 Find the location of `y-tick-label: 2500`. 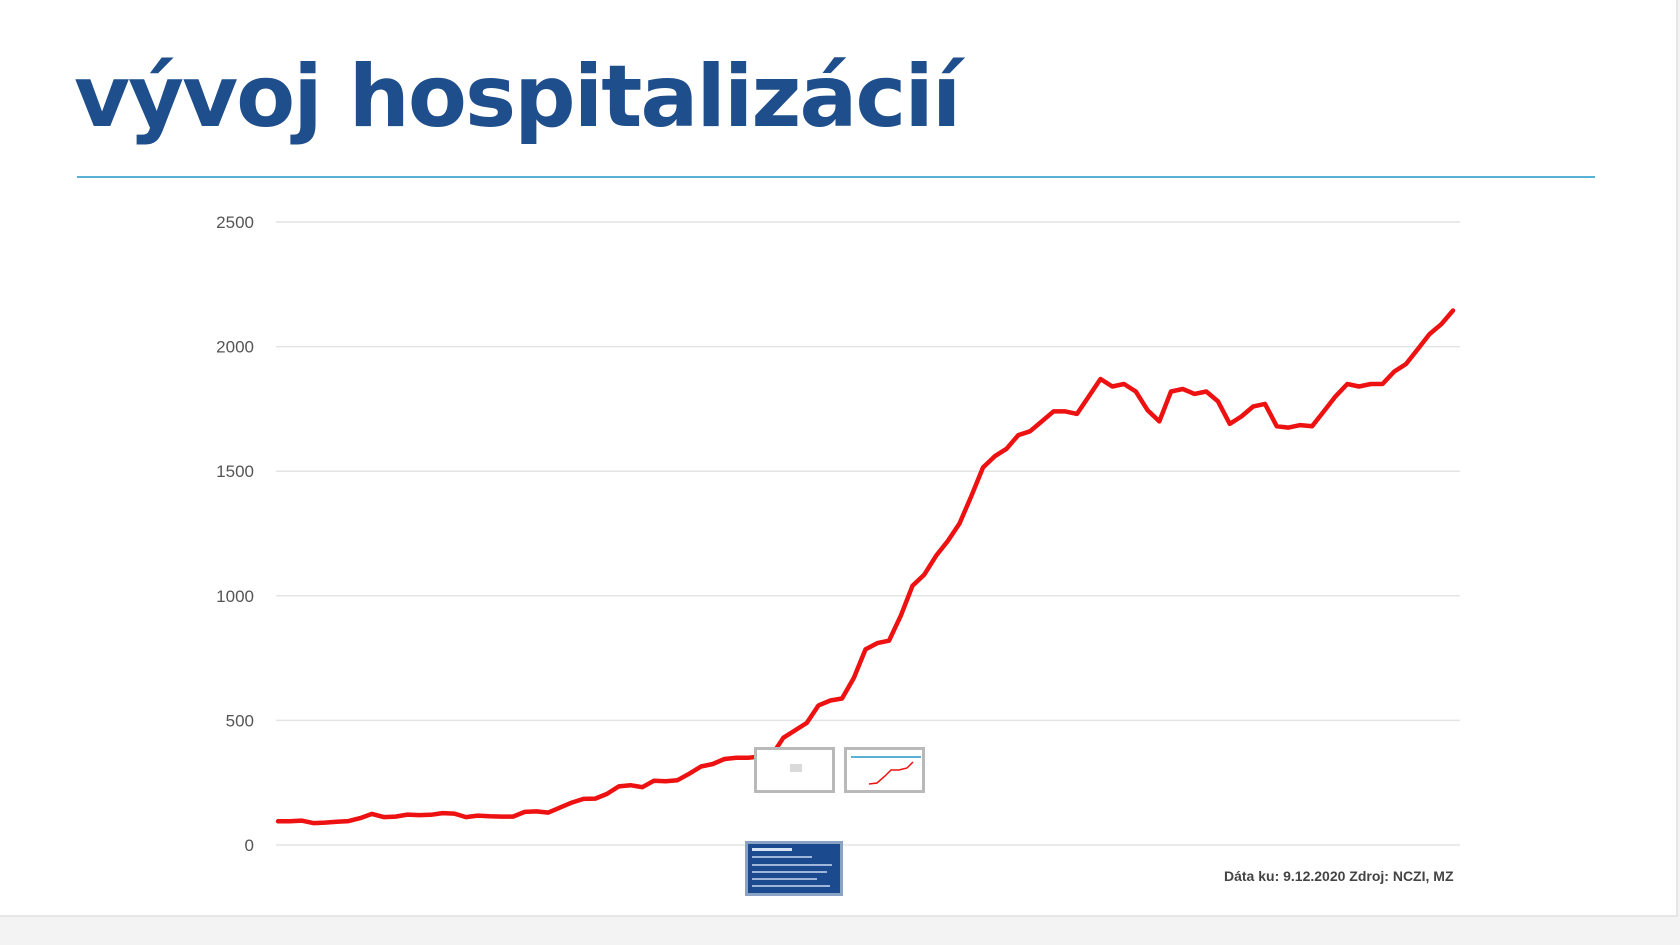

y-tick-label: 2500 is located at coordinates (235, 222).